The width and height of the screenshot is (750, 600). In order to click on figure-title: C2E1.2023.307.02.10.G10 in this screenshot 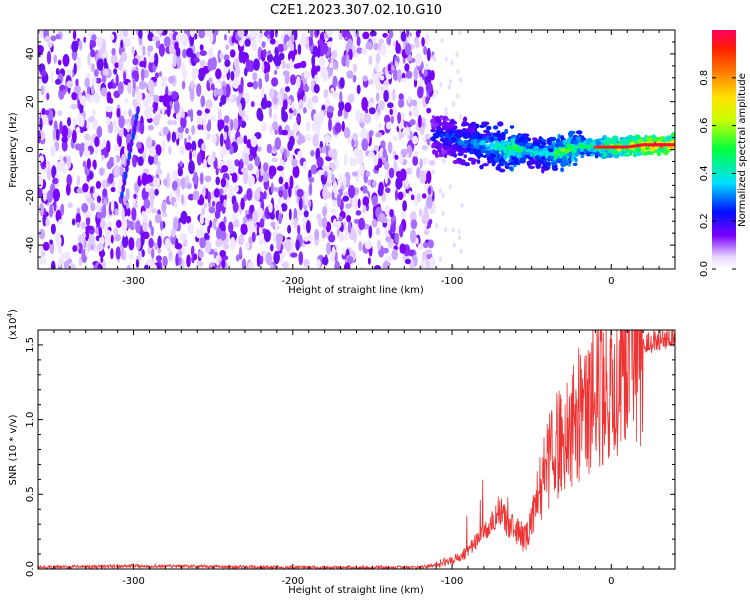, I will do `click(356, 10)`.